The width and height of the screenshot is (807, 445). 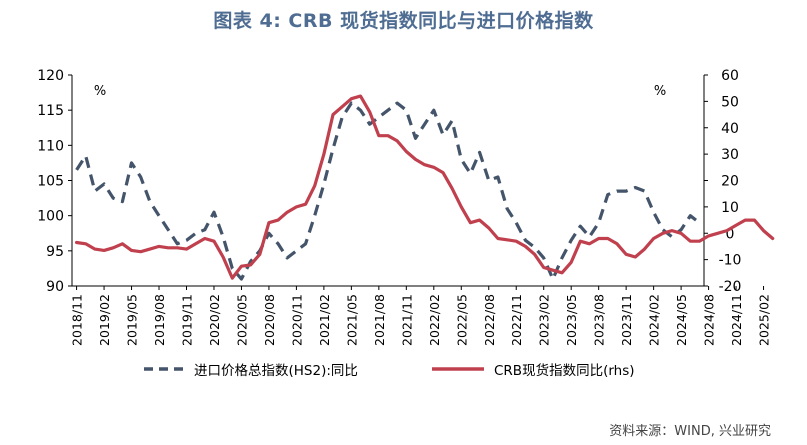 What do you see at coordinates (269, 320) in the screenshot?
I see `x-tick-label: 2020/08` at bounding box center [269, 320].